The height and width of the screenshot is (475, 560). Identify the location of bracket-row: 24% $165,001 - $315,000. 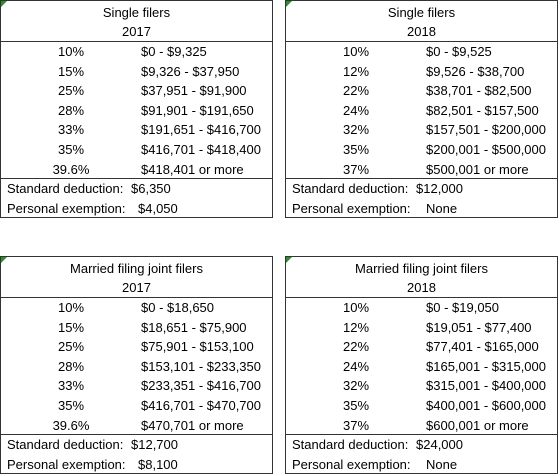
(421, 366).